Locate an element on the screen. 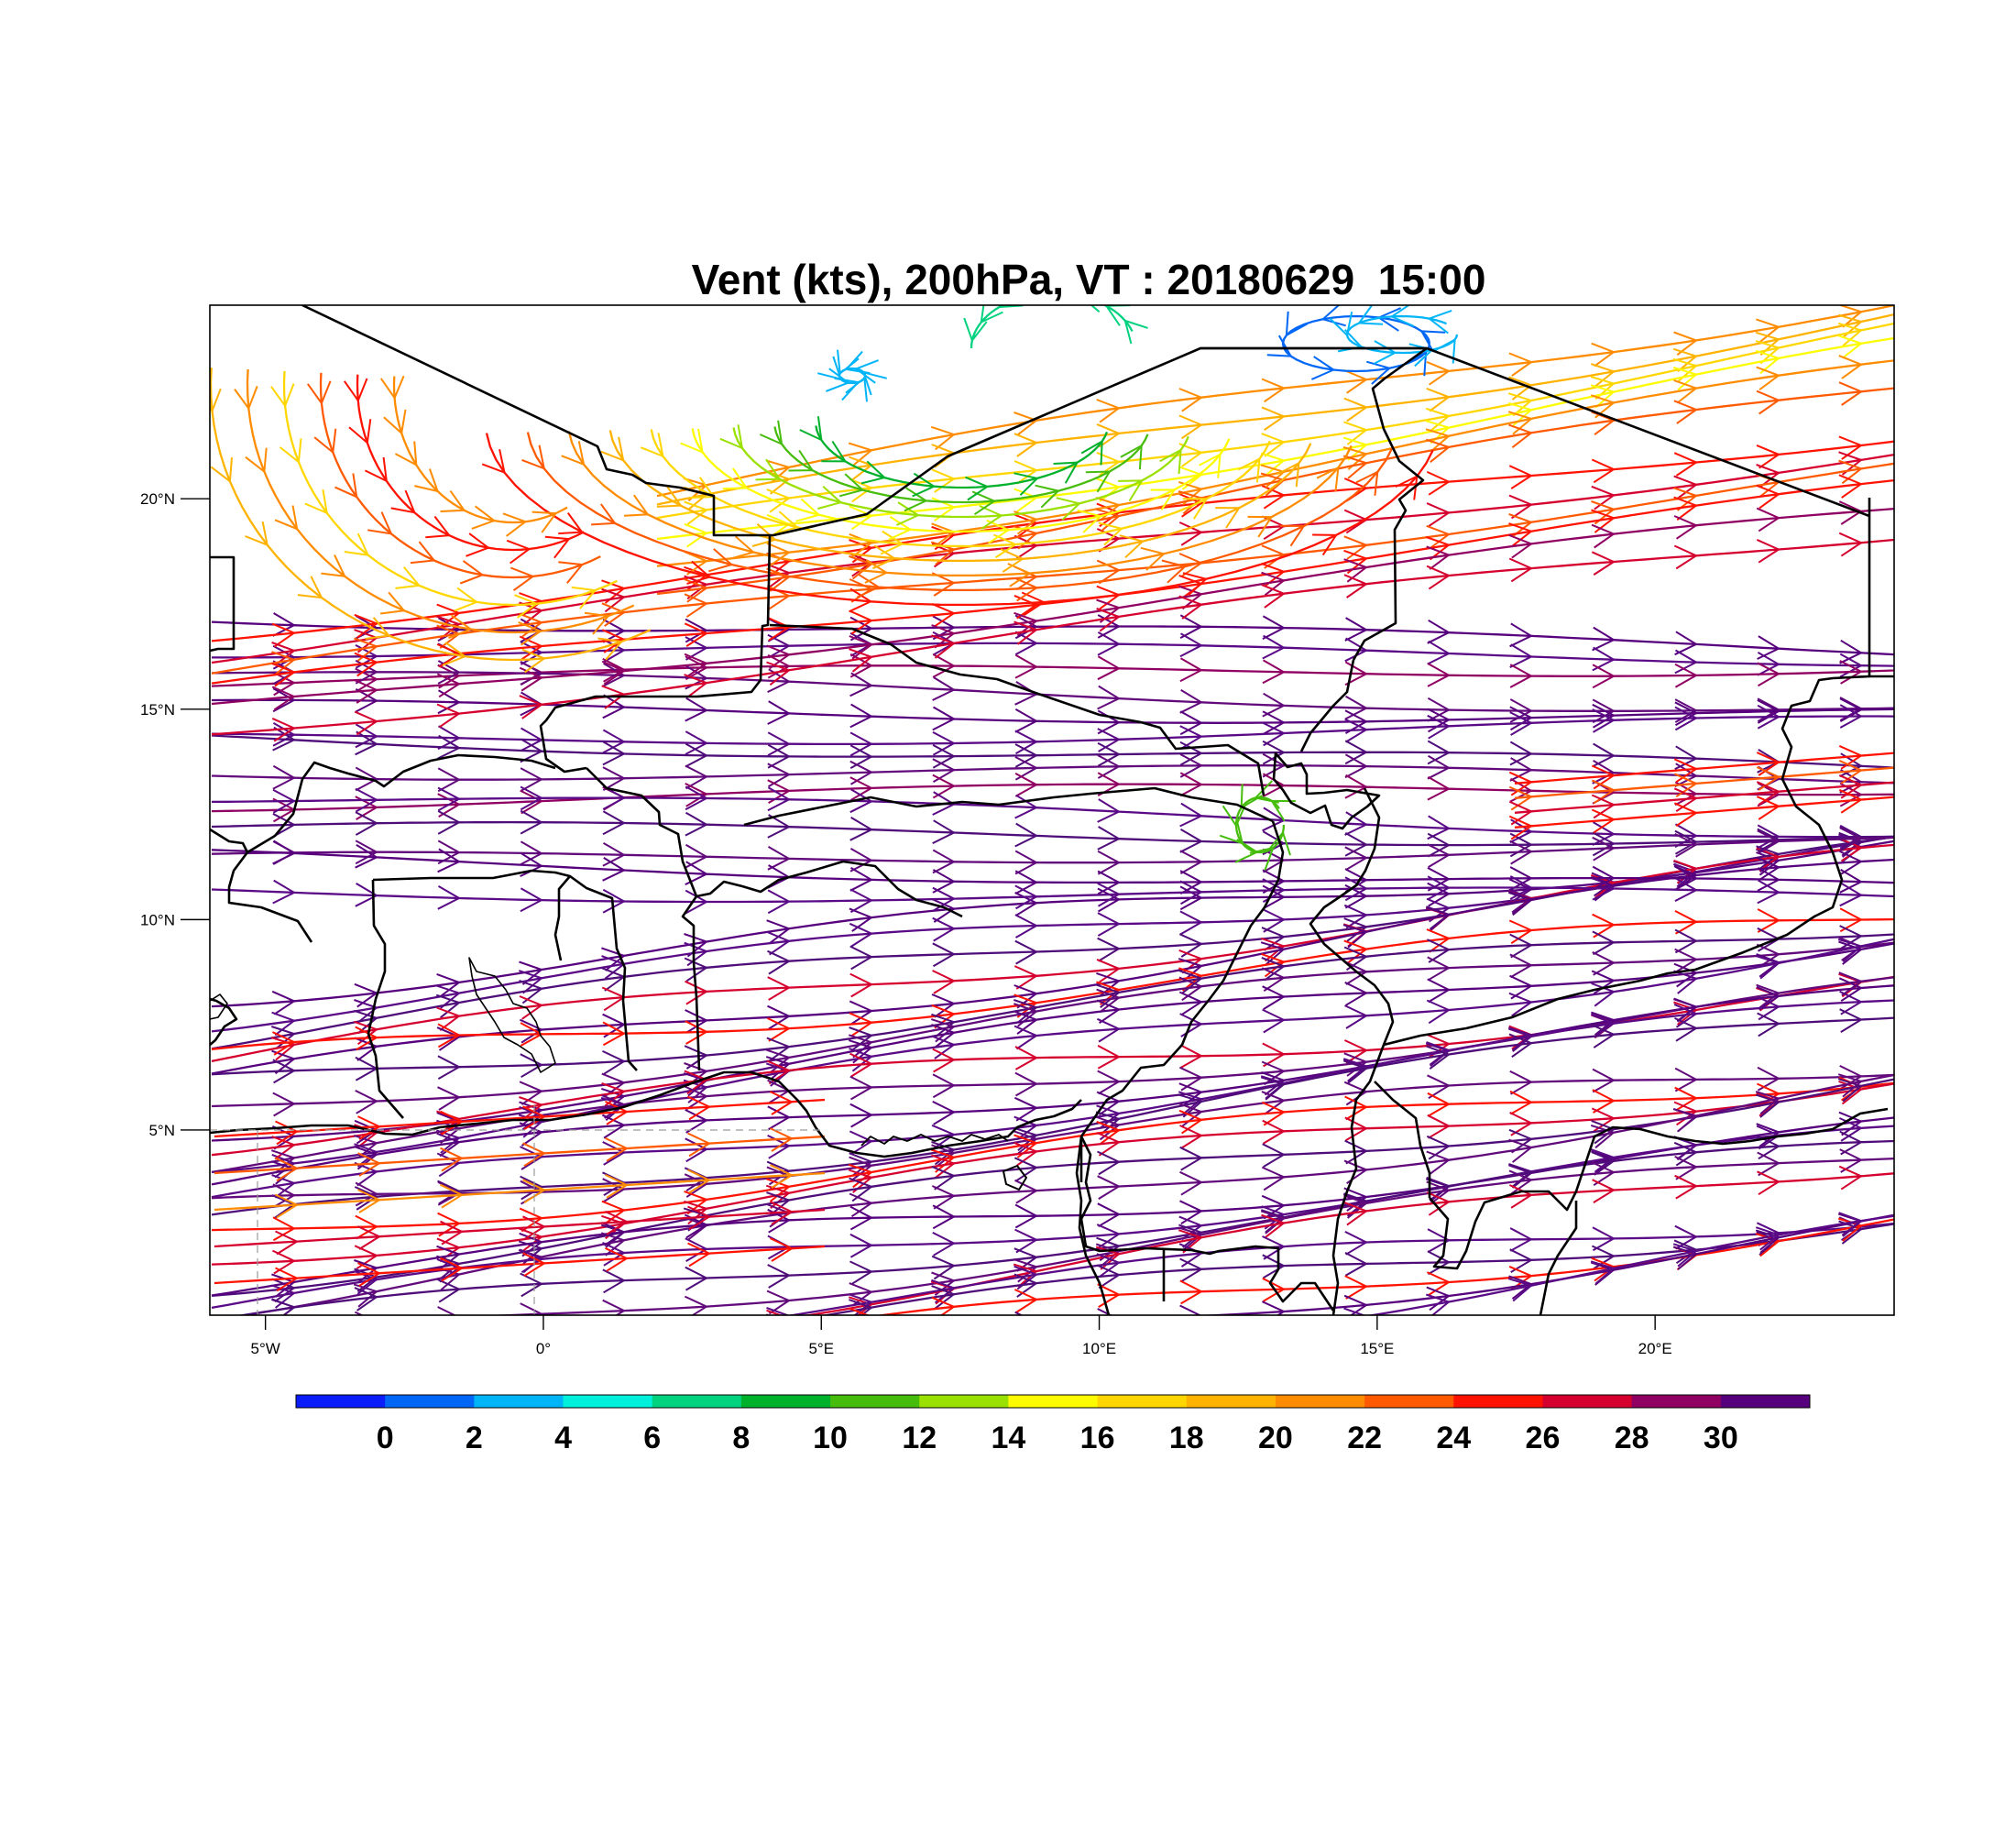 The width and height of the screenshot is (2016, 1833). coastline-cameroon-gabon is located at coordinates (1093, 1225).